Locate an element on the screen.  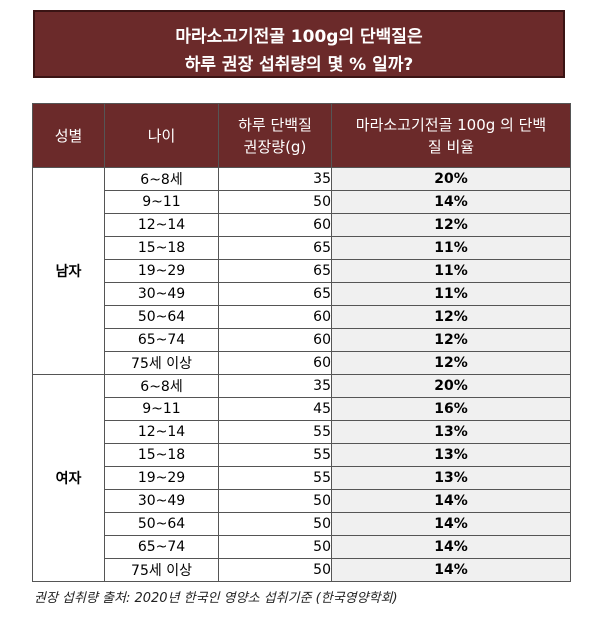
header-age: 나이 is located at coordinates (161, 135).